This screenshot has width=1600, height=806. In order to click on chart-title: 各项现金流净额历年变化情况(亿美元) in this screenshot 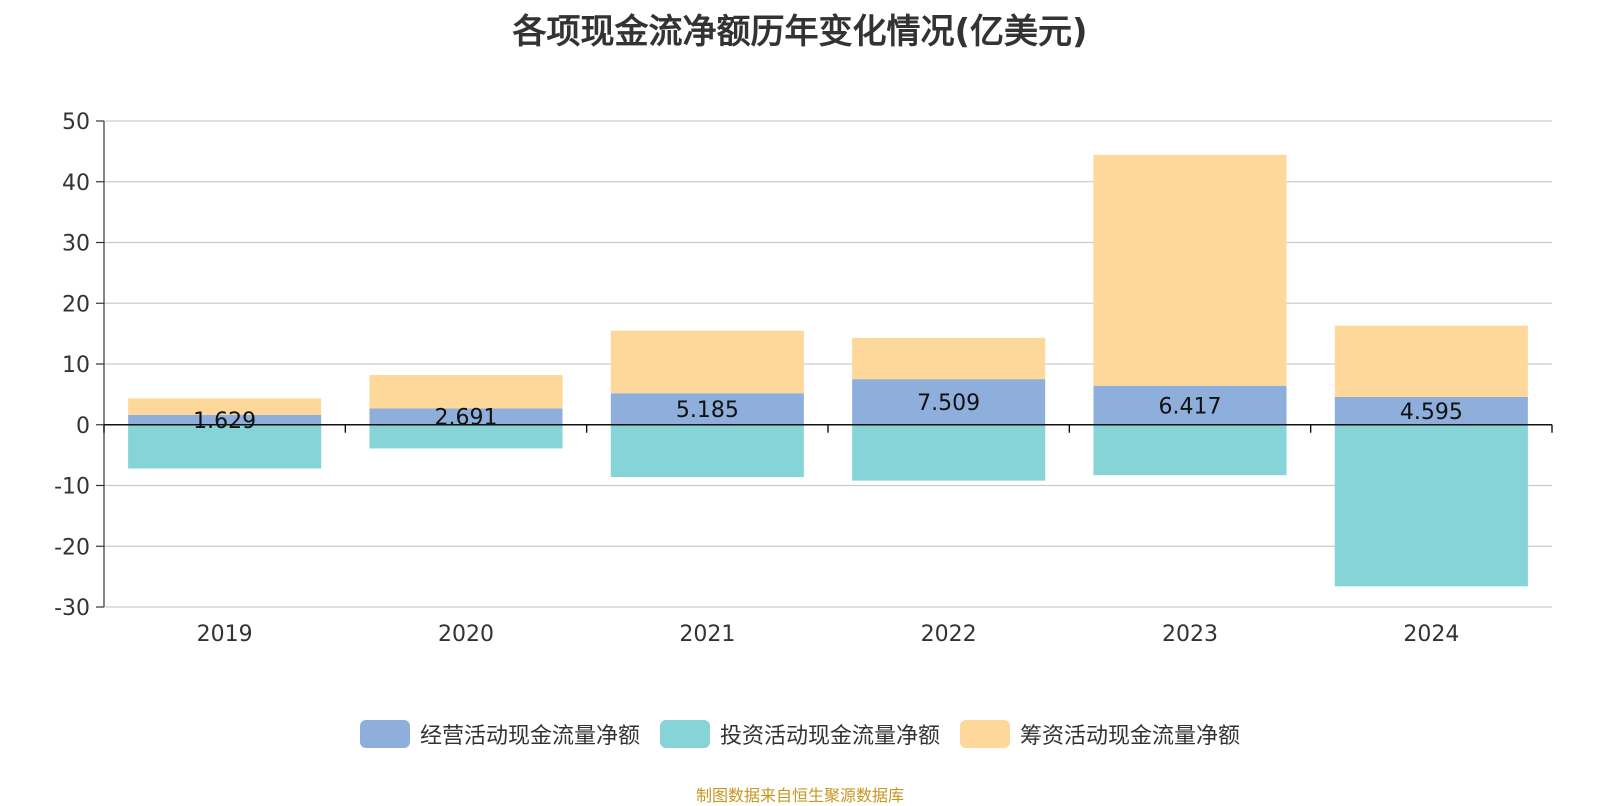, I will do `click(800, 32)`.